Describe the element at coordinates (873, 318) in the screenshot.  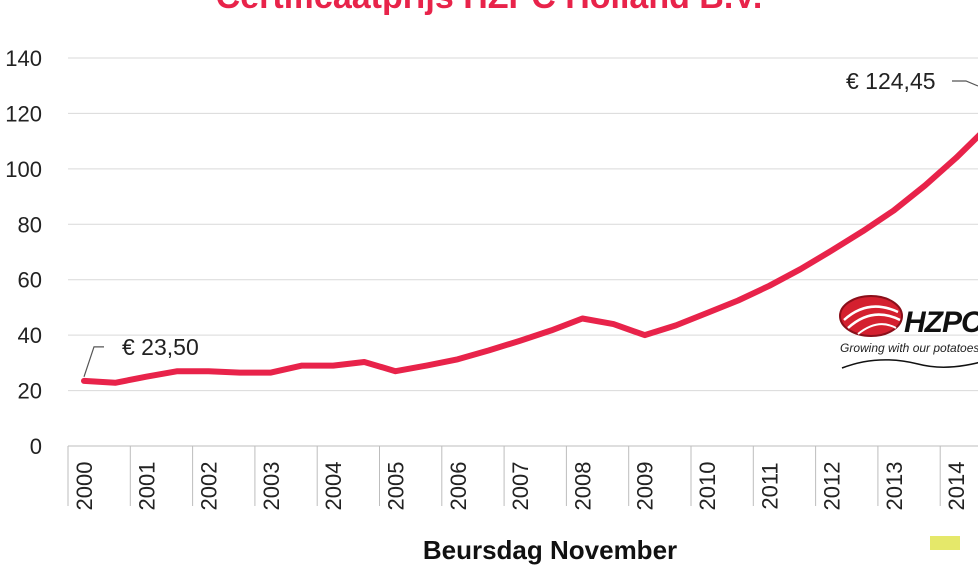
I see `potato-globe-icon` at that location.